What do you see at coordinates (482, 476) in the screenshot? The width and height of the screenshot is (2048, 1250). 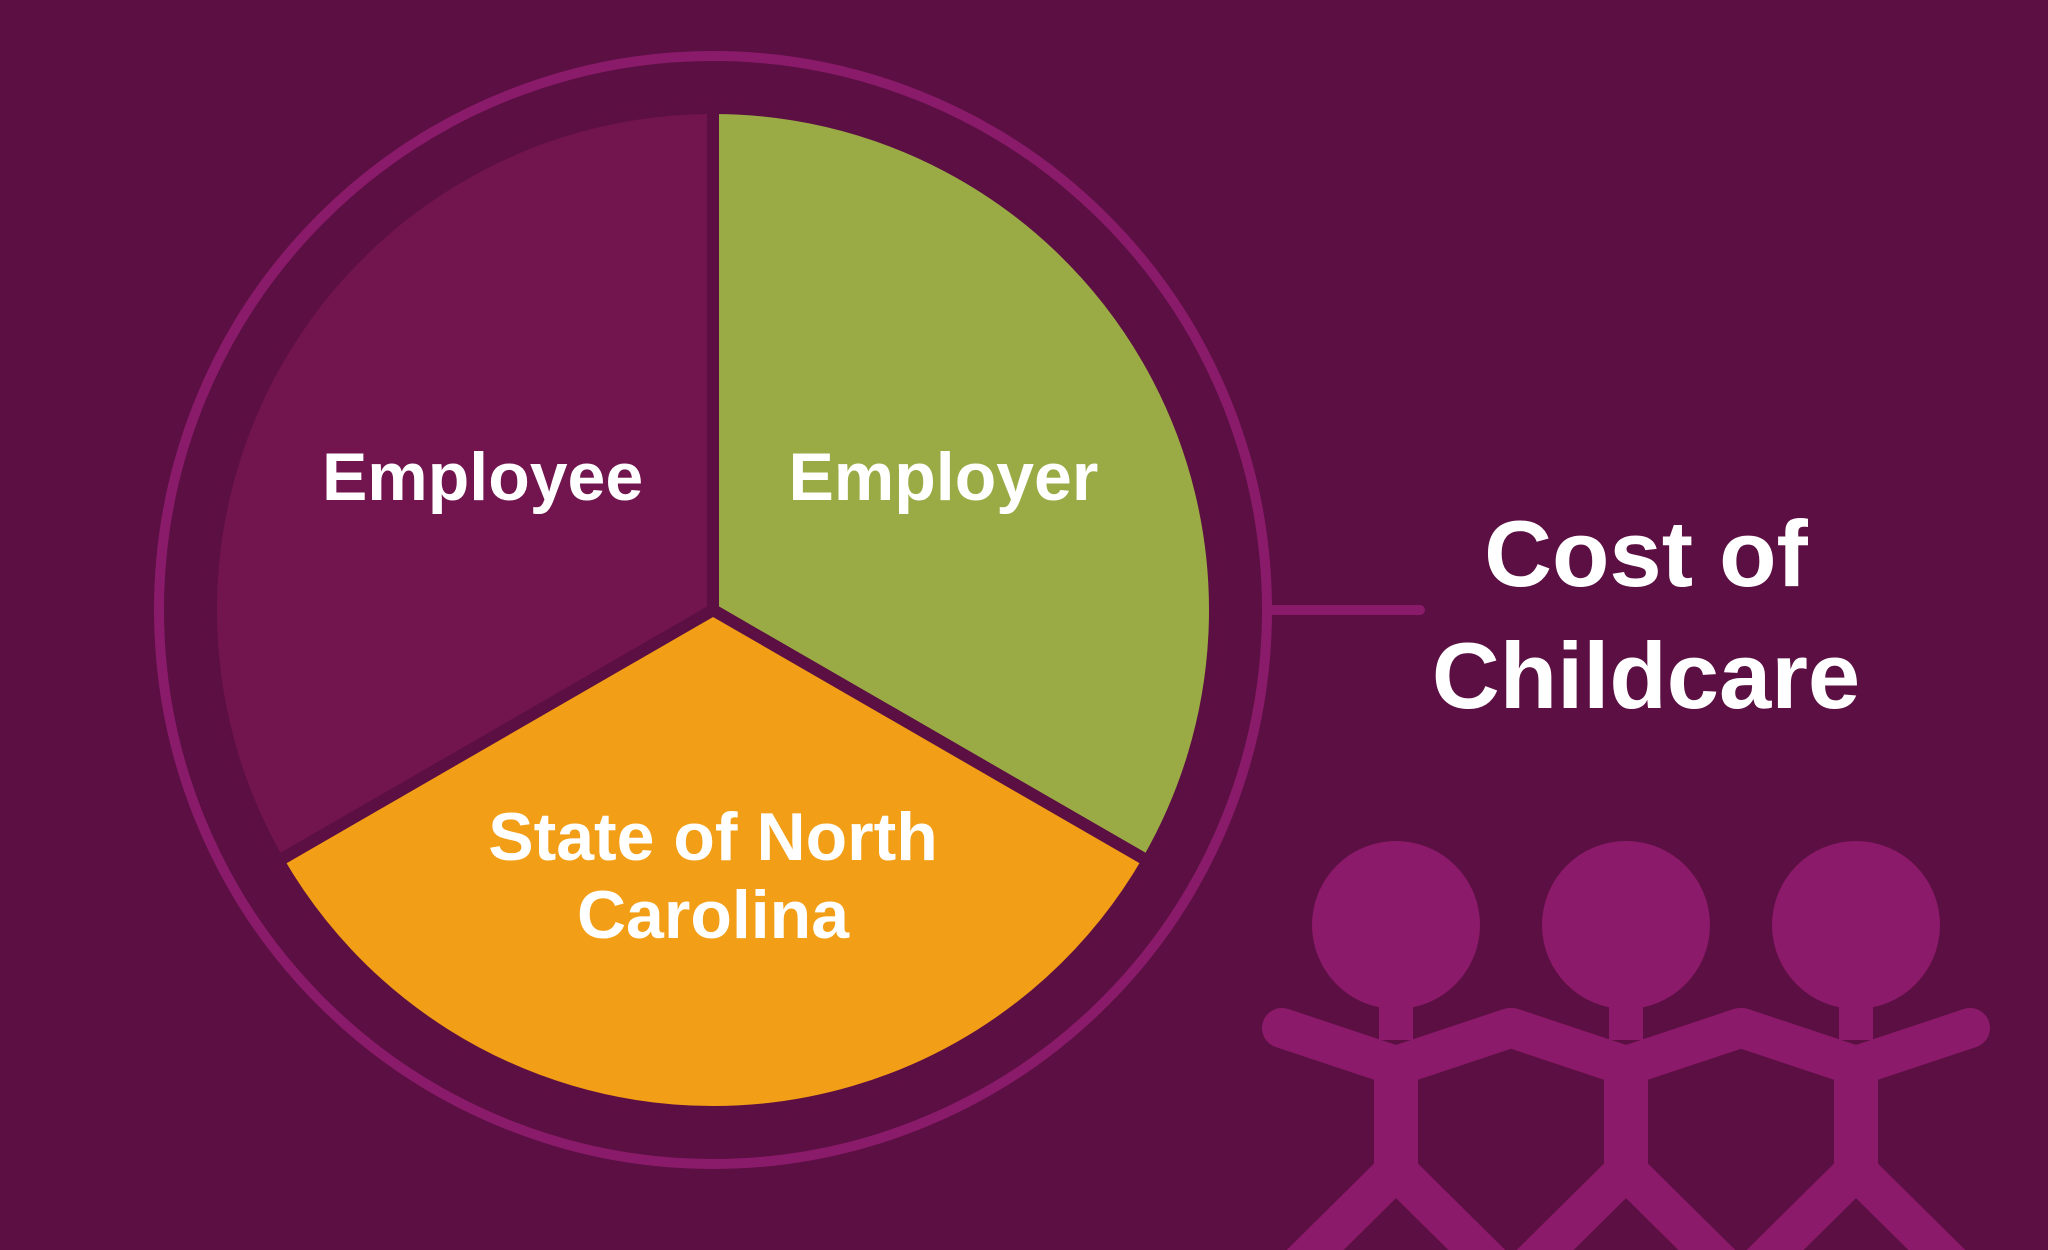 I see `slice-label: Employee` at bounding box center [482, 476].